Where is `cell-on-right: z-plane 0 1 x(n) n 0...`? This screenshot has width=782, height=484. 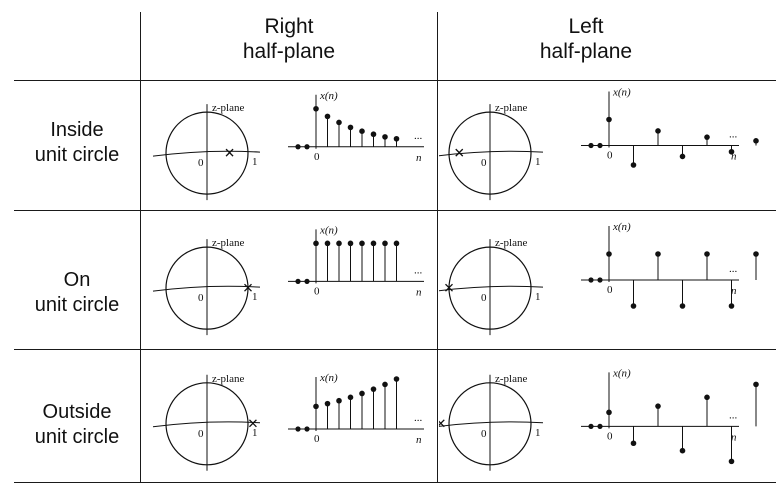
cell-on-right: z-plane 0 1 x(n) n 0... is located at coordinates (289, 280).